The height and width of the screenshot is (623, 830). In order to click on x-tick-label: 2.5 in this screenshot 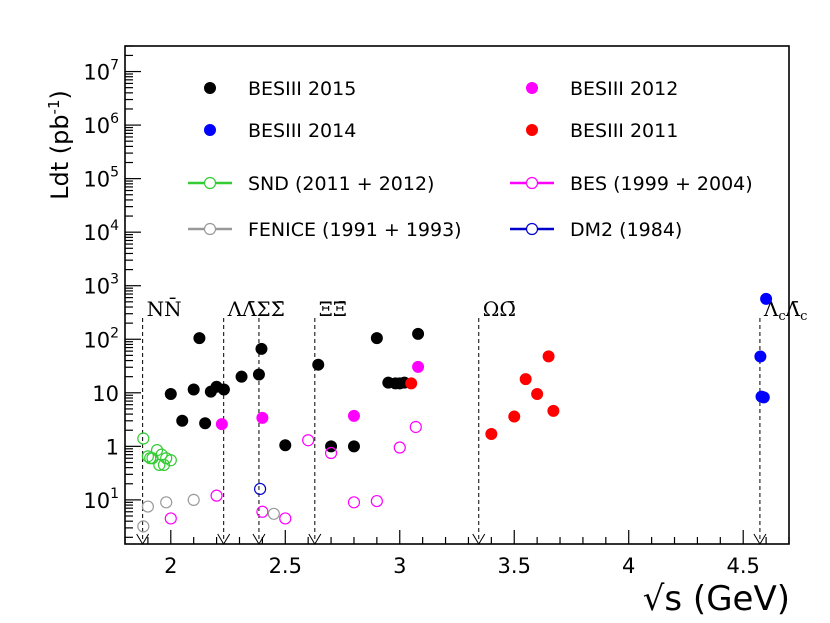, I will do `click(285, 566)`.